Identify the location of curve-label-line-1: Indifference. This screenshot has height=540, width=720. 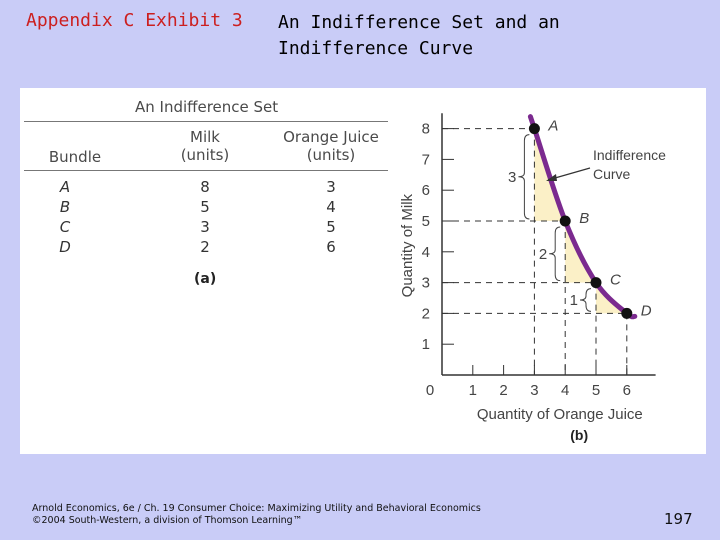
(629, 155).